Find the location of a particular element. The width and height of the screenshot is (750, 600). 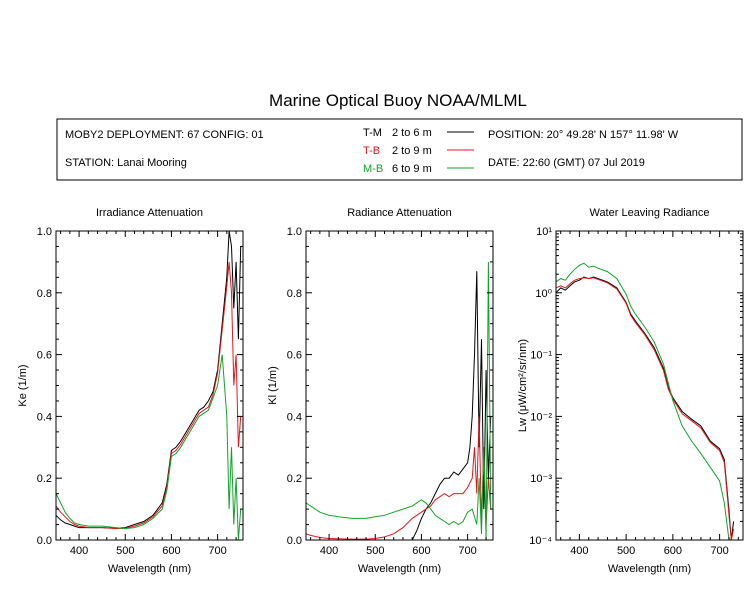

legend-entry-tm: T-M 2 to 6 m is located at coordinates (418, 133).